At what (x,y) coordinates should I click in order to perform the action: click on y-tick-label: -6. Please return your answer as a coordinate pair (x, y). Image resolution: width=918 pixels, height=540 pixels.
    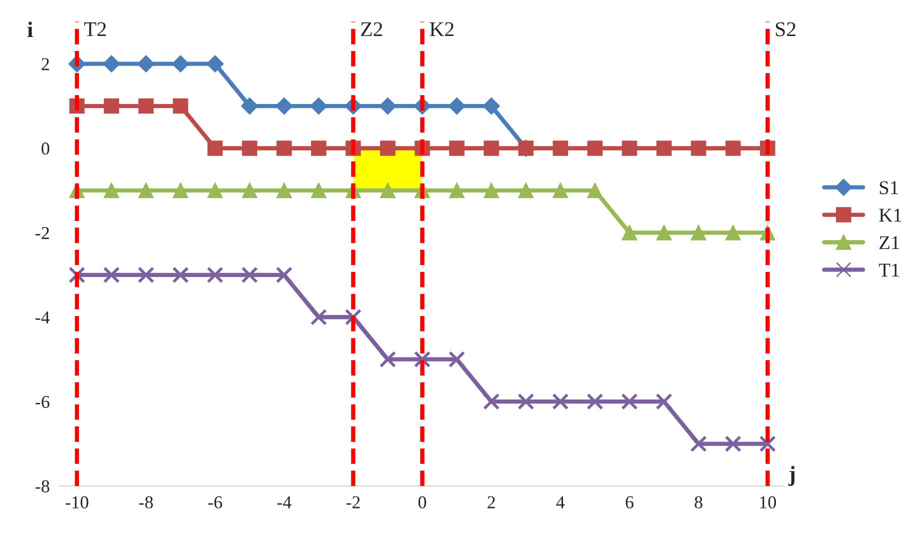
    Looking at the image, I should click on (43, 402).